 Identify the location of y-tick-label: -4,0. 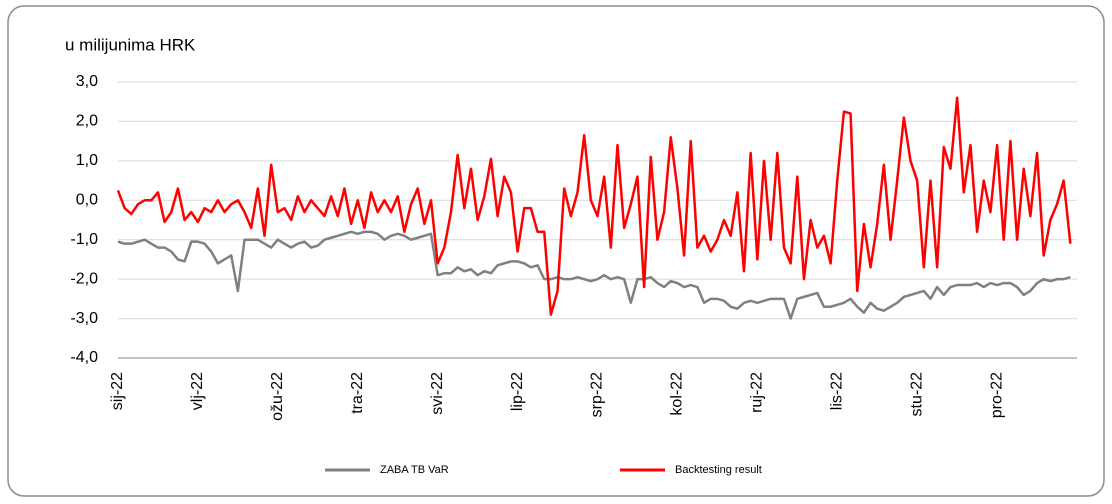
(84, 357).